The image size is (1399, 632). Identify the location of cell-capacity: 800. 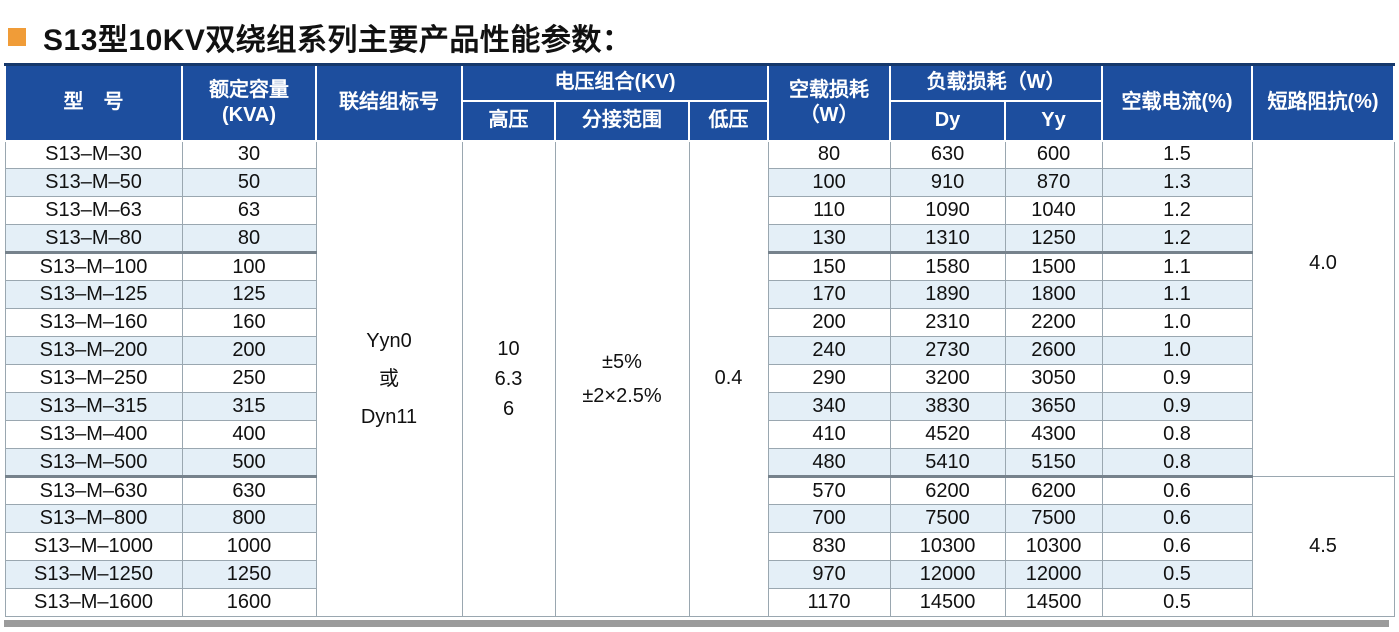
(249, 518).